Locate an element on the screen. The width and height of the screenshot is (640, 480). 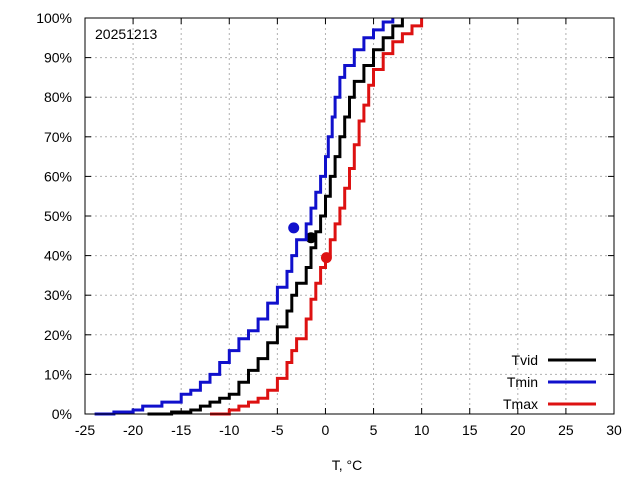
y-tick-label: 50% is located at coordinates (58, 216).